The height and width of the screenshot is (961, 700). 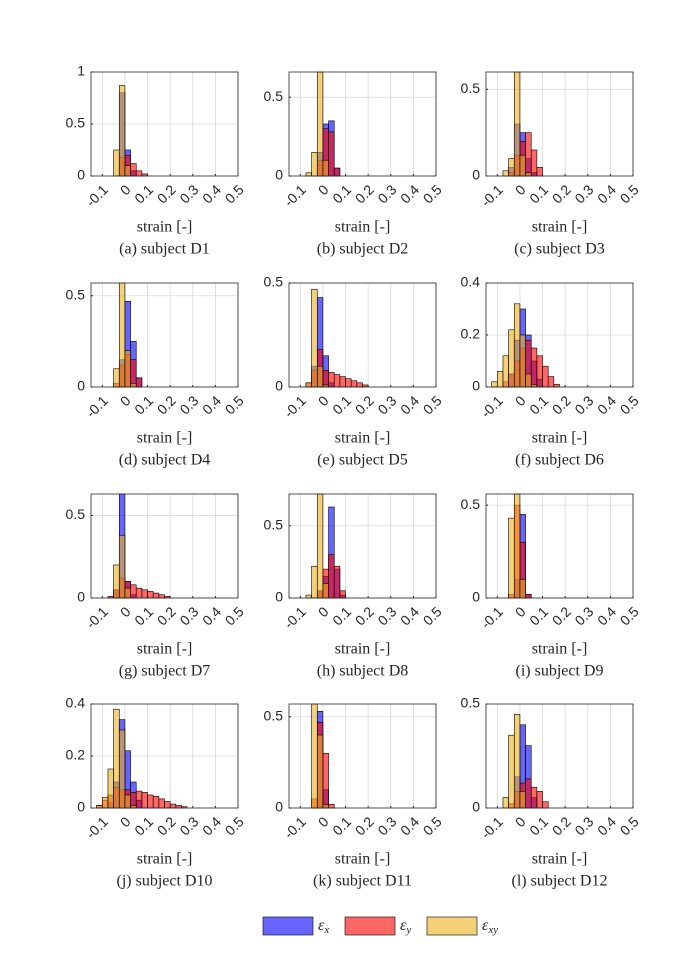 I want to click on caption: (k) subject D11, so click(x=362, y=881).